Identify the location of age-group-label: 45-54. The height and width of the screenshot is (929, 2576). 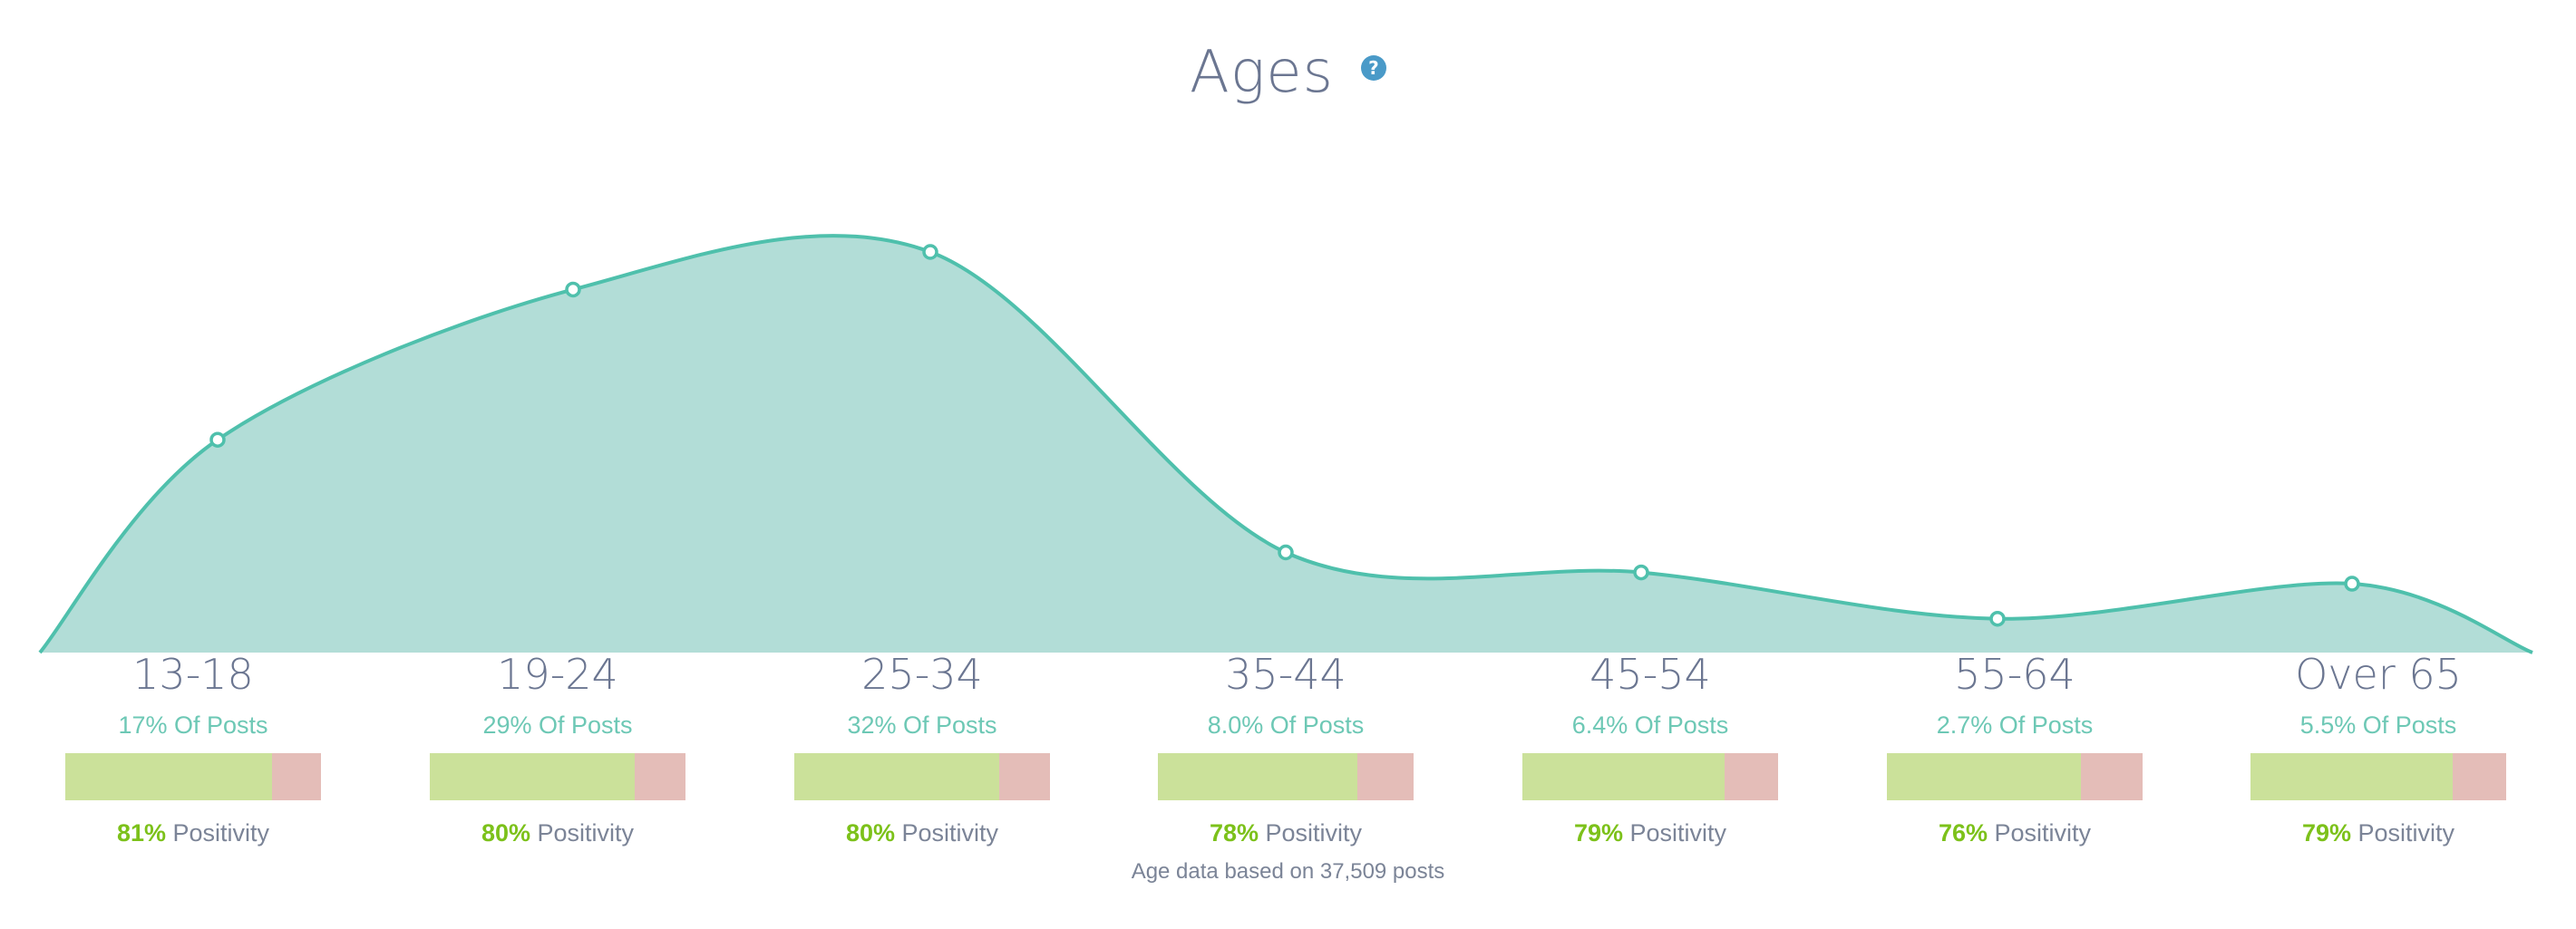
(1650, 674).